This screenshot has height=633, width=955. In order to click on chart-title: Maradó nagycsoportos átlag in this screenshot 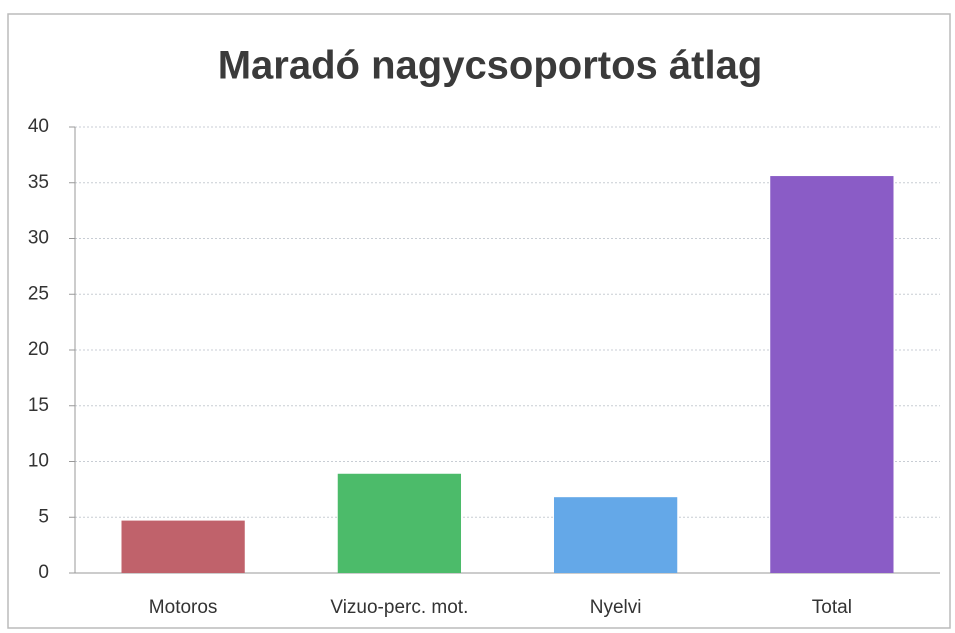, I will do `click(490, 66)`.